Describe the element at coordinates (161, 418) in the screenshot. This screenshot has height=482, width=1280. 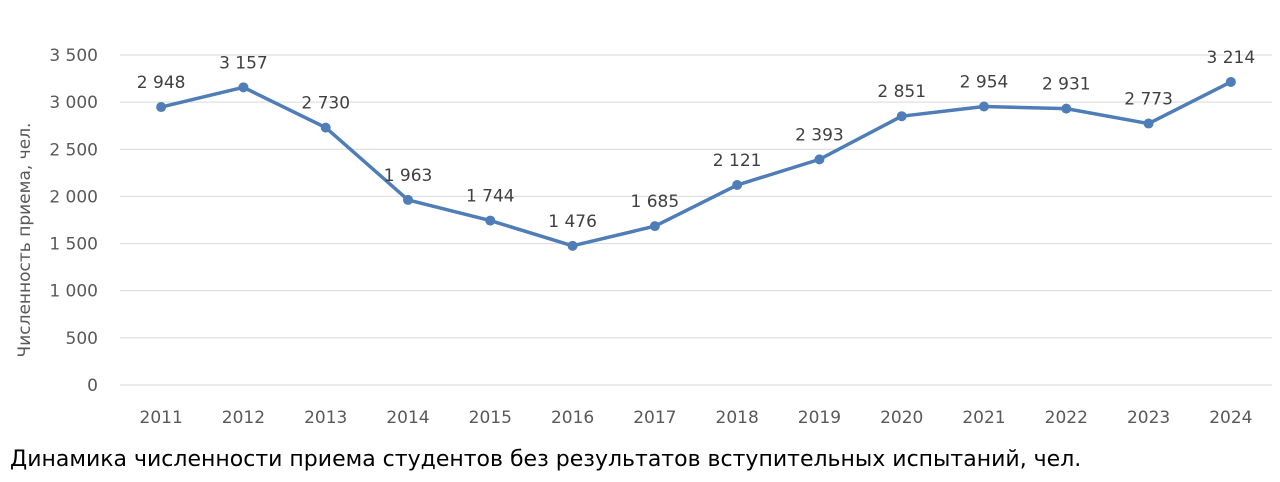
I see `x-tick-label: 2011` at that location.